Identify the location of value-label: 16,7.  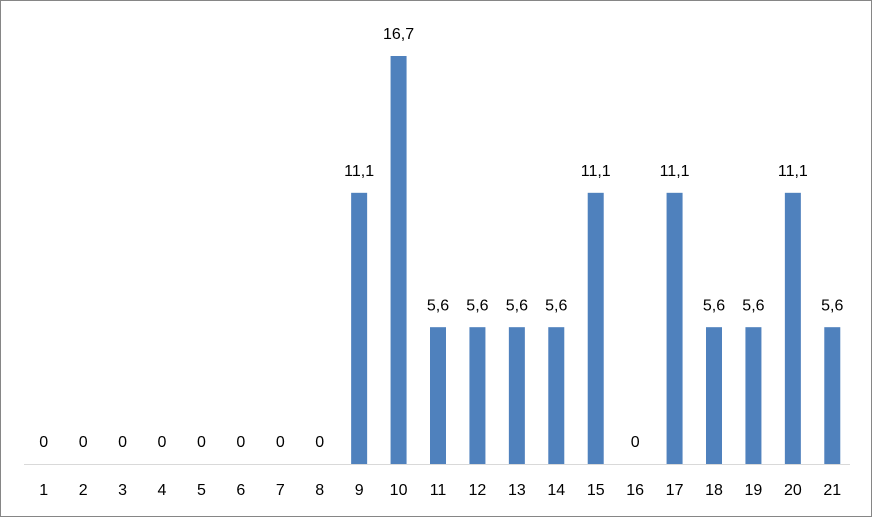
(398, 34).